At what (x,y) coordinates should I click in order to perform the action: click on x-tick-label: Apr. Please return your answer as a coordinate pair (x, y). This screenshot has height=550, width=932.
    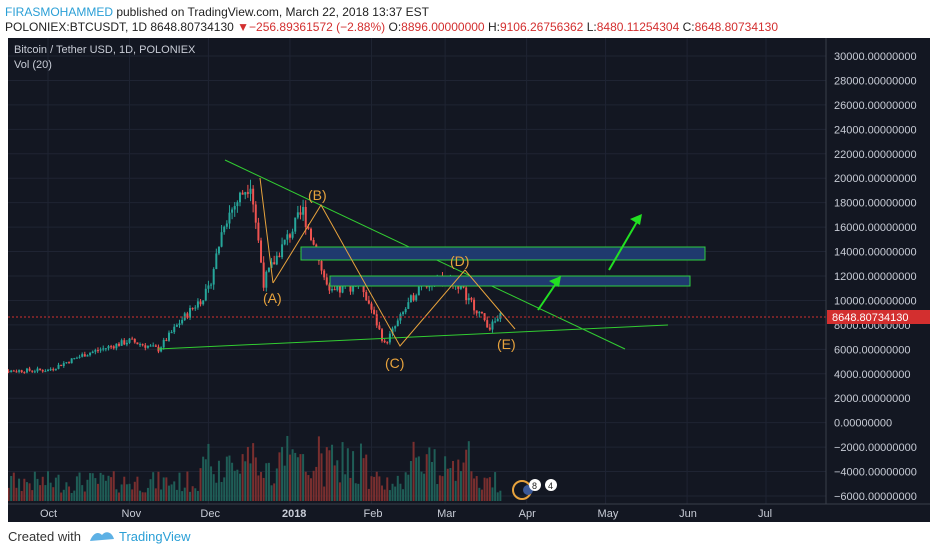
    Looking at the image, I should click on (527, 514).